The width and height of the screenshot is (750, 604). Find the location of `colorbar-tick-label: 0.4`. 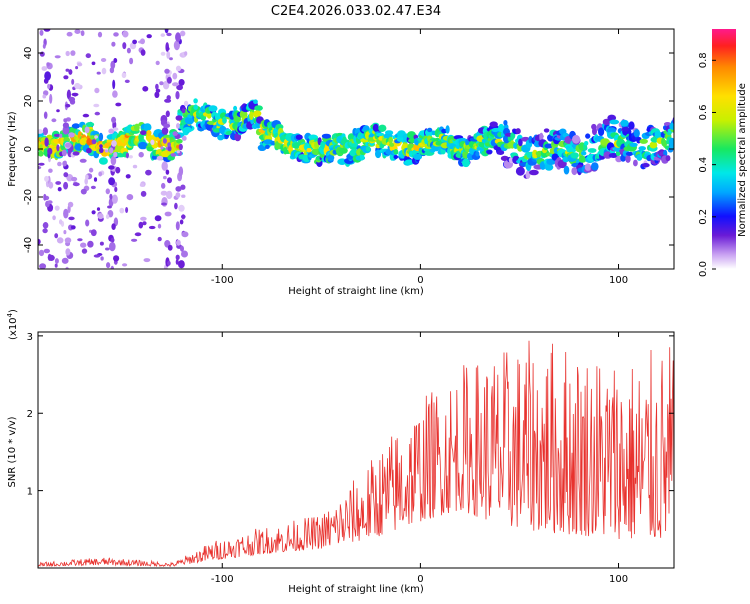

colorbar-tick-label: 0.4 is located at coordinates (703, 165).